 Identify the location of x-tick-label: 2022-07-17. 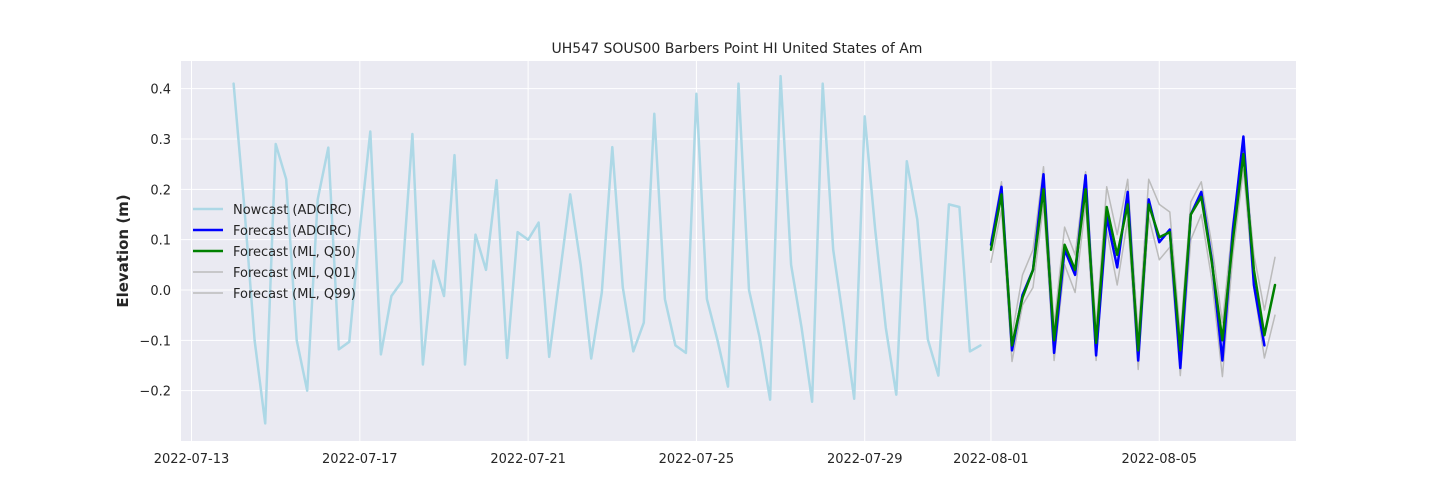
(360, 459).